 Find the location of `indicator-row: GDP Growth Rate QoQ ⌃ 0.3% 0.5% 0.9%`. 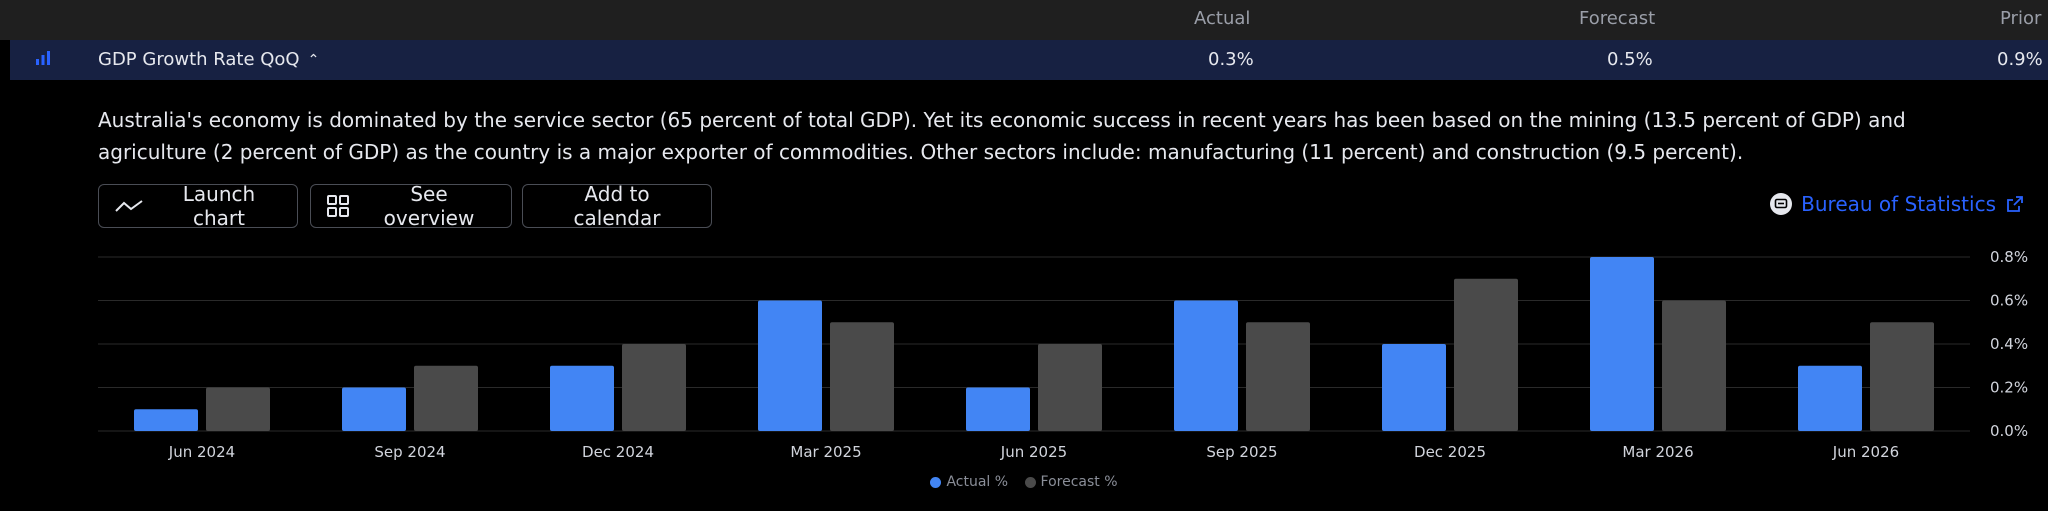

indicator-row: GDP Growth Rate QoQ ⌃ 0.3% 0.5% 0.9% is located at coordinates (1029, 60).